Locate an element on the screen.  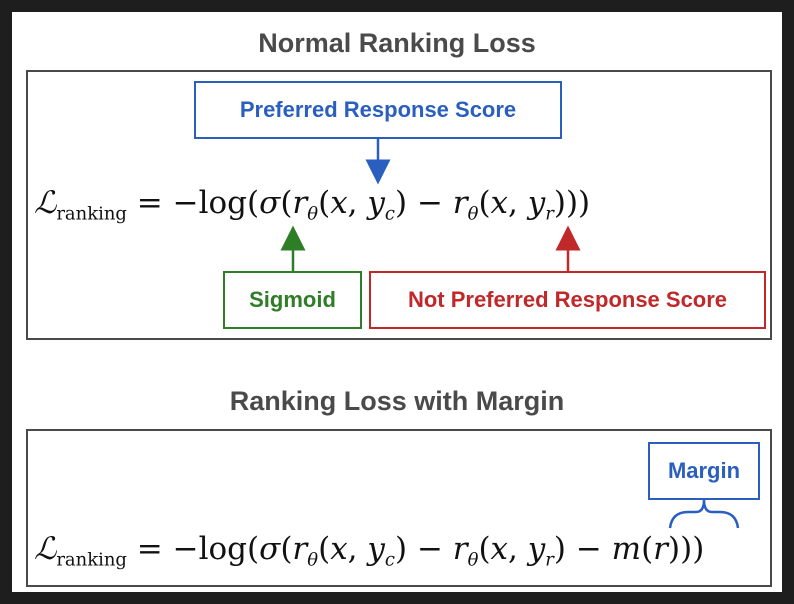
not-preferred-response-score-label: Not Preferred Response Score is located at coordinates (567, 300).